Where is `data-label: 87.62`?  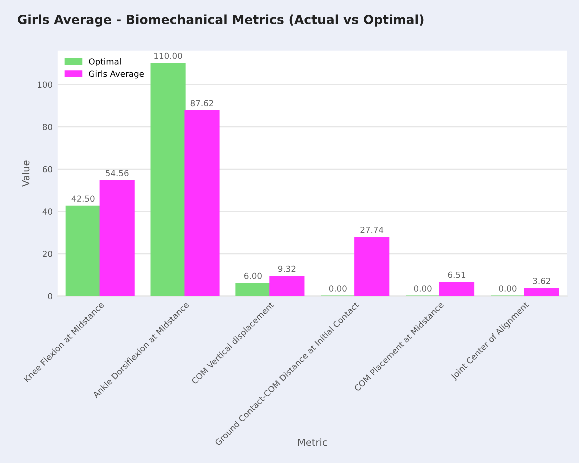 data-label: 87.62 is located at coordinates (202, 103).